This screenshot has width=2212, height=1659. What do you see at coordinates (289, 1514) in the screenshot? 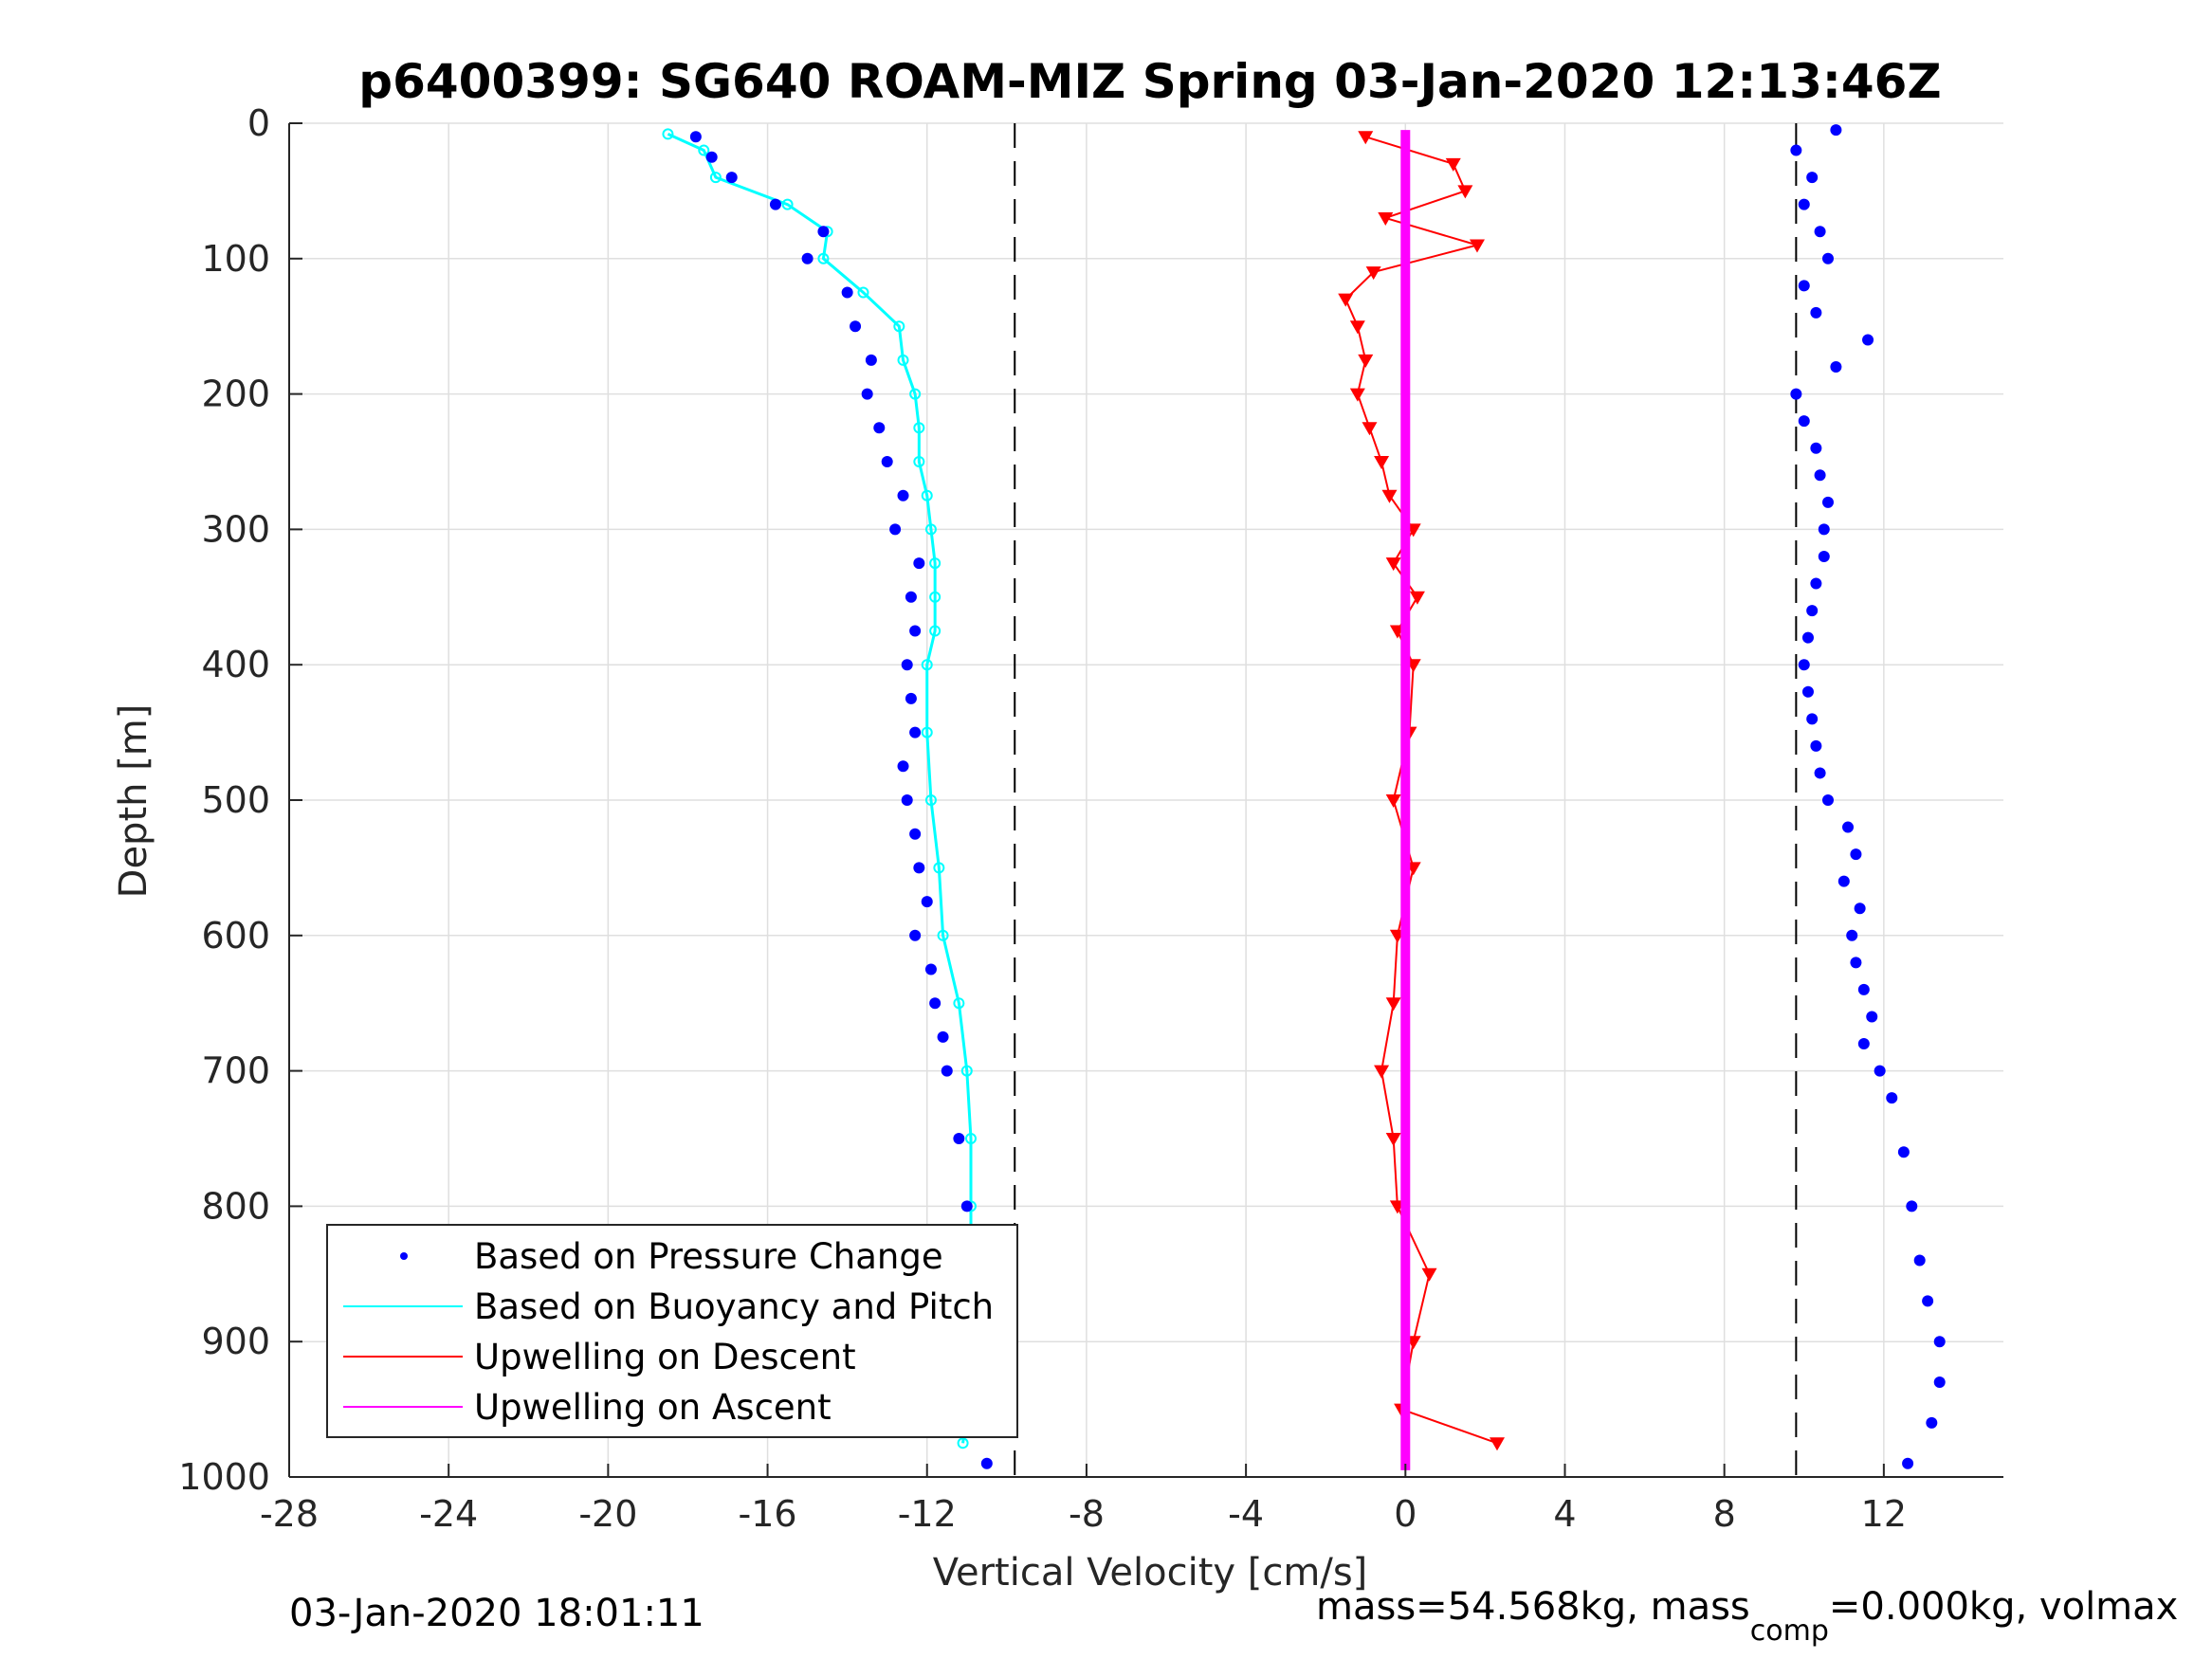
I see `x-tick-label: -28` at bounding box center [289, 1514].